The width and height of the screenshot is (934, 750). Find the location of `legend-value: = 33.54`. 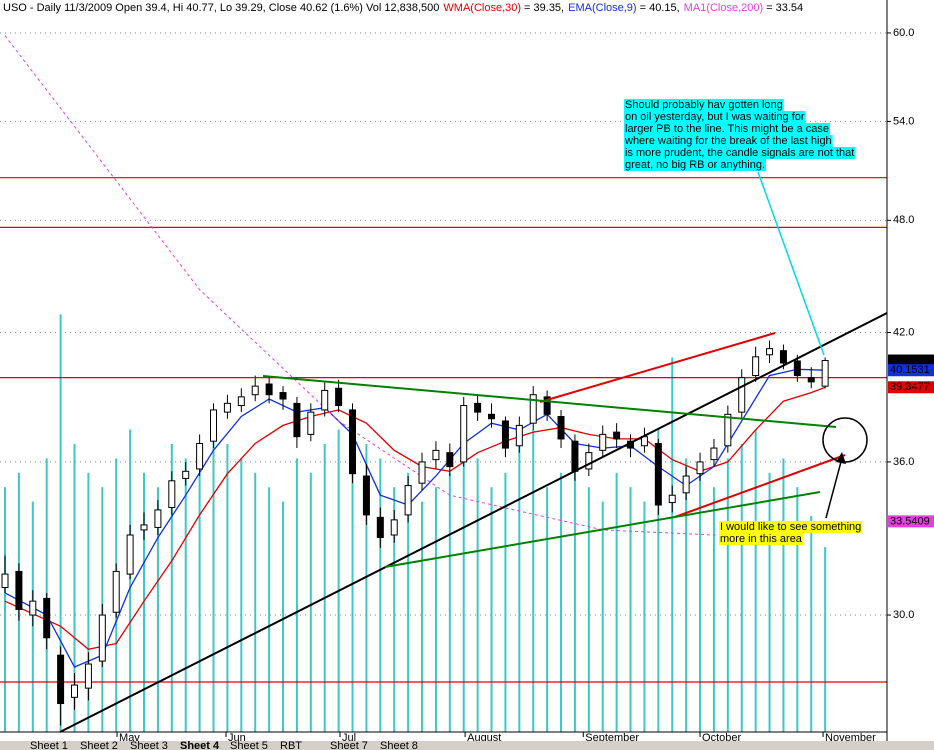

legend-value: = 33.54 is located at coordinates (784, 8).